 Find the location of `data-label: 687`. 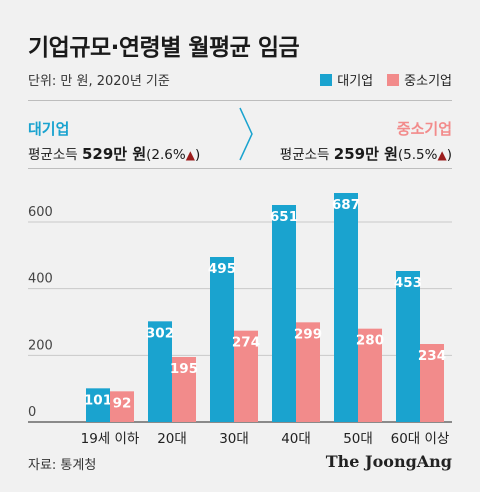

data-label: 687 is located at coordinates (346, 205).